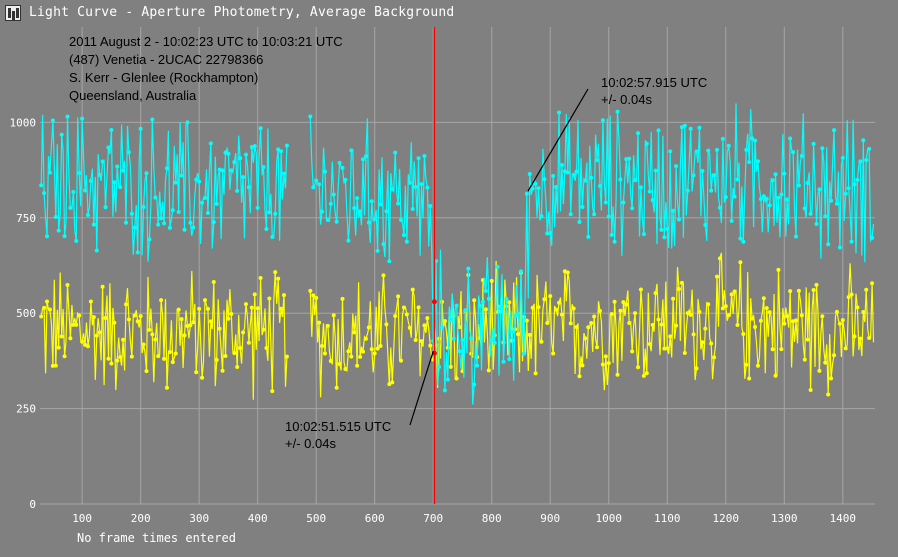 This screenshot has height=557, width=898. I want to click on x-tick-label-900: 900, so click(550, 518).